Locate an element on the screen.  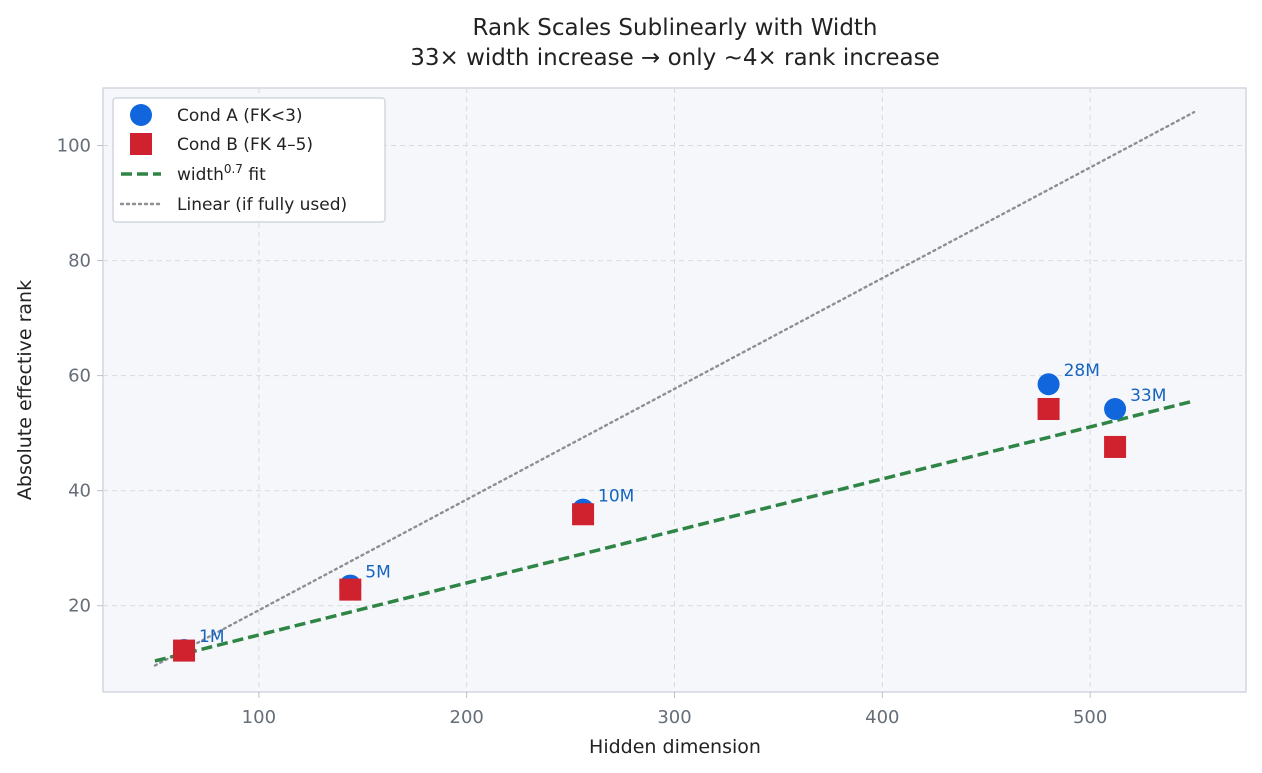
legend-cond-a-label: Cond A (FK<3) is located at coordinates (240, 116).